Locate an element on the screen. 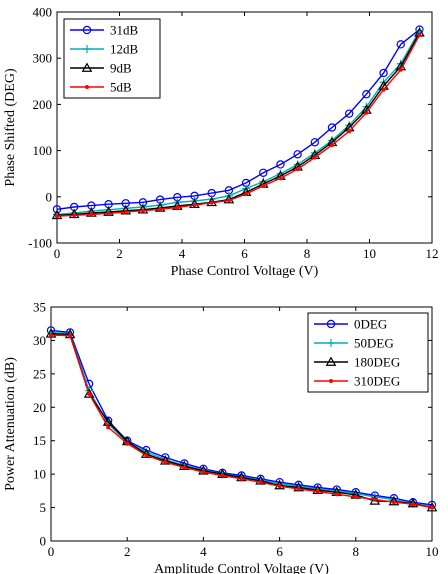  y-tick-label: 20 is located at coordinates (39, 407).